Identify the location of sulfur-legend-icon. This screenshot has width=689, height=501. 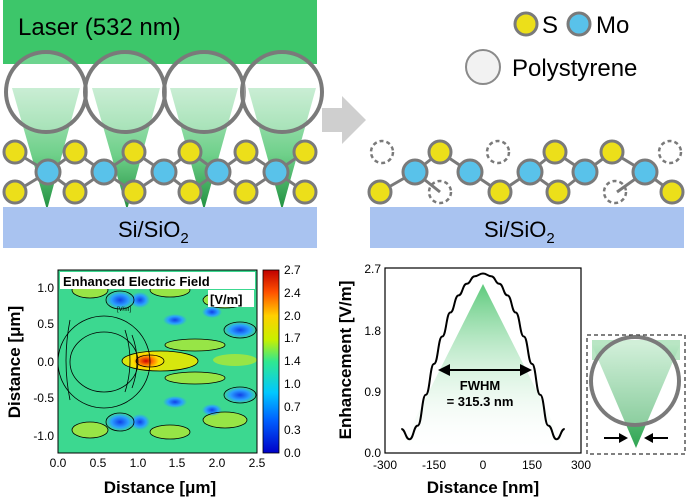
(526, 24).